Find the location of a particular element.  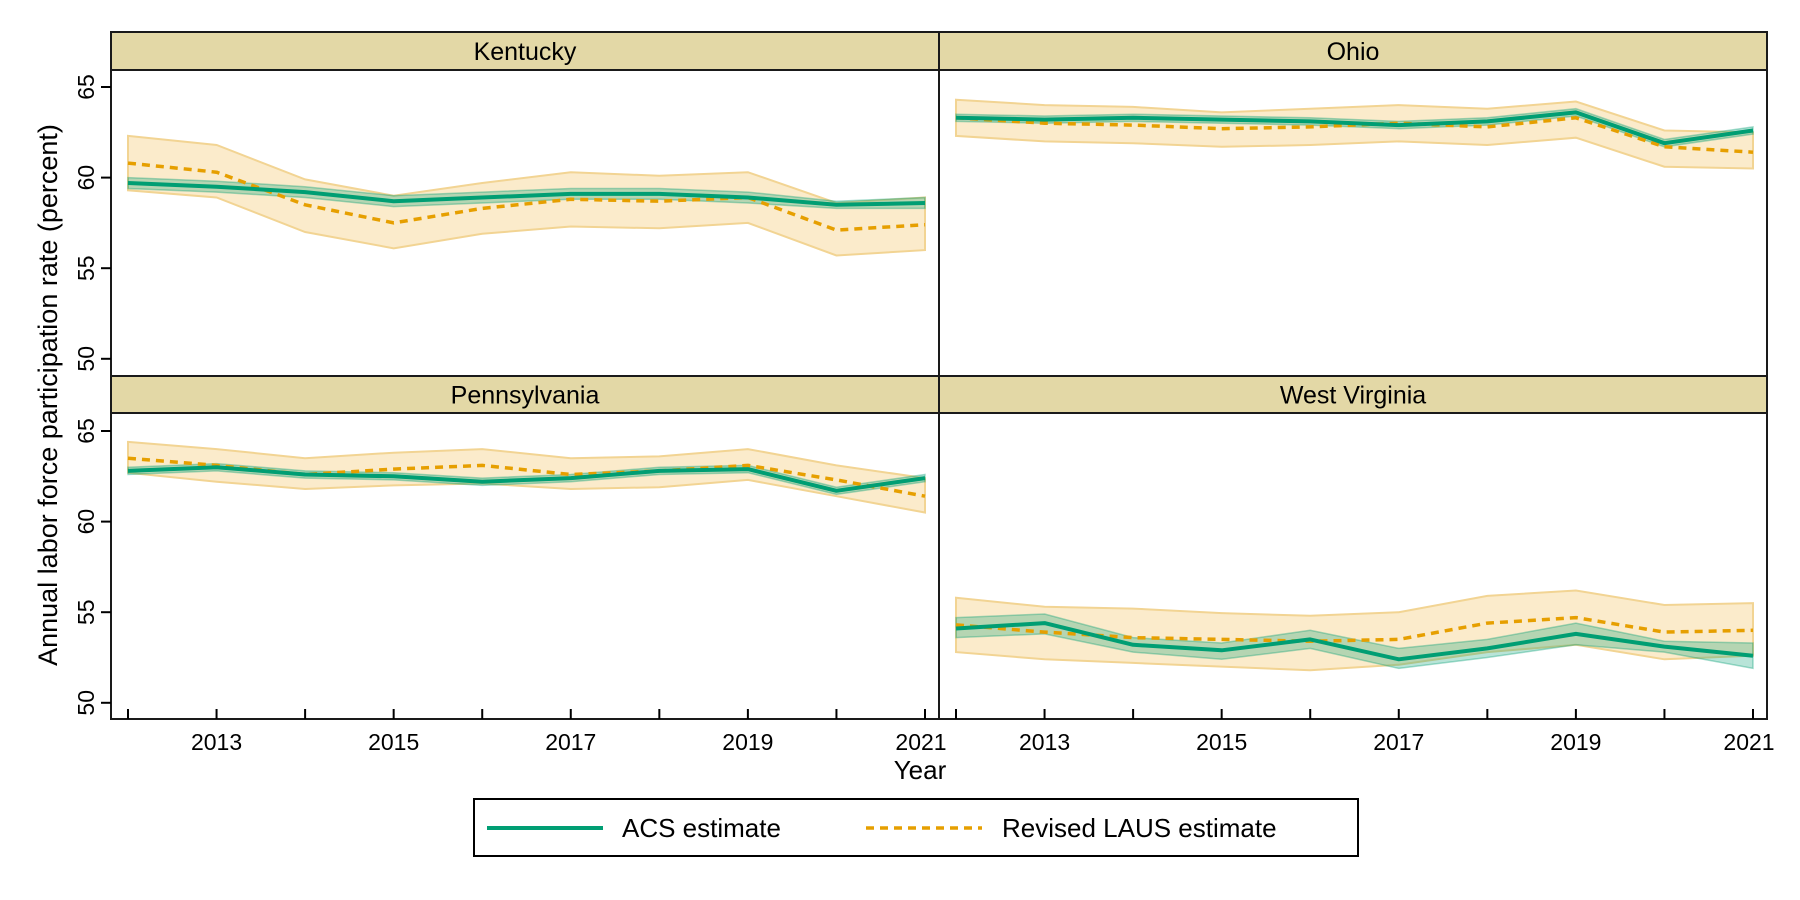

acs-confidence-band is located at coordinates (526, 193).